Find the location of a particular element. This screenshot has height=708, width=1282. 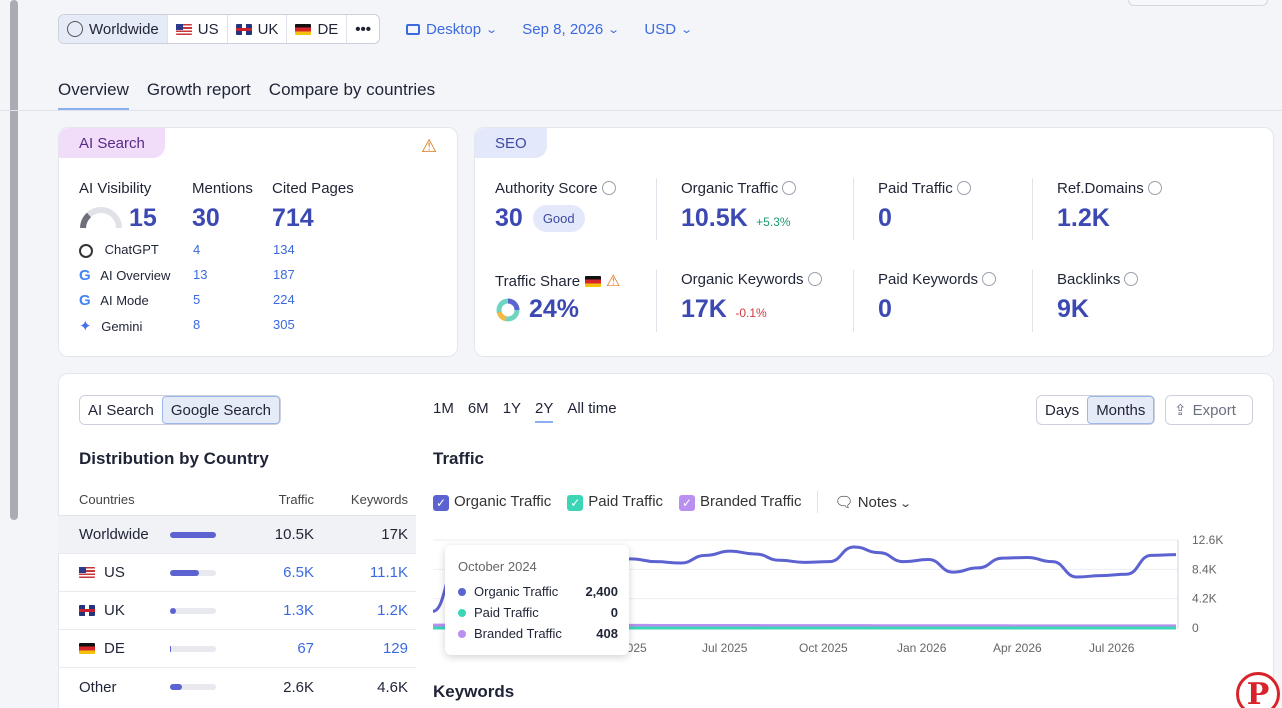

x-tick-label: Apr 2026 is located at coordinates (1017, 648).